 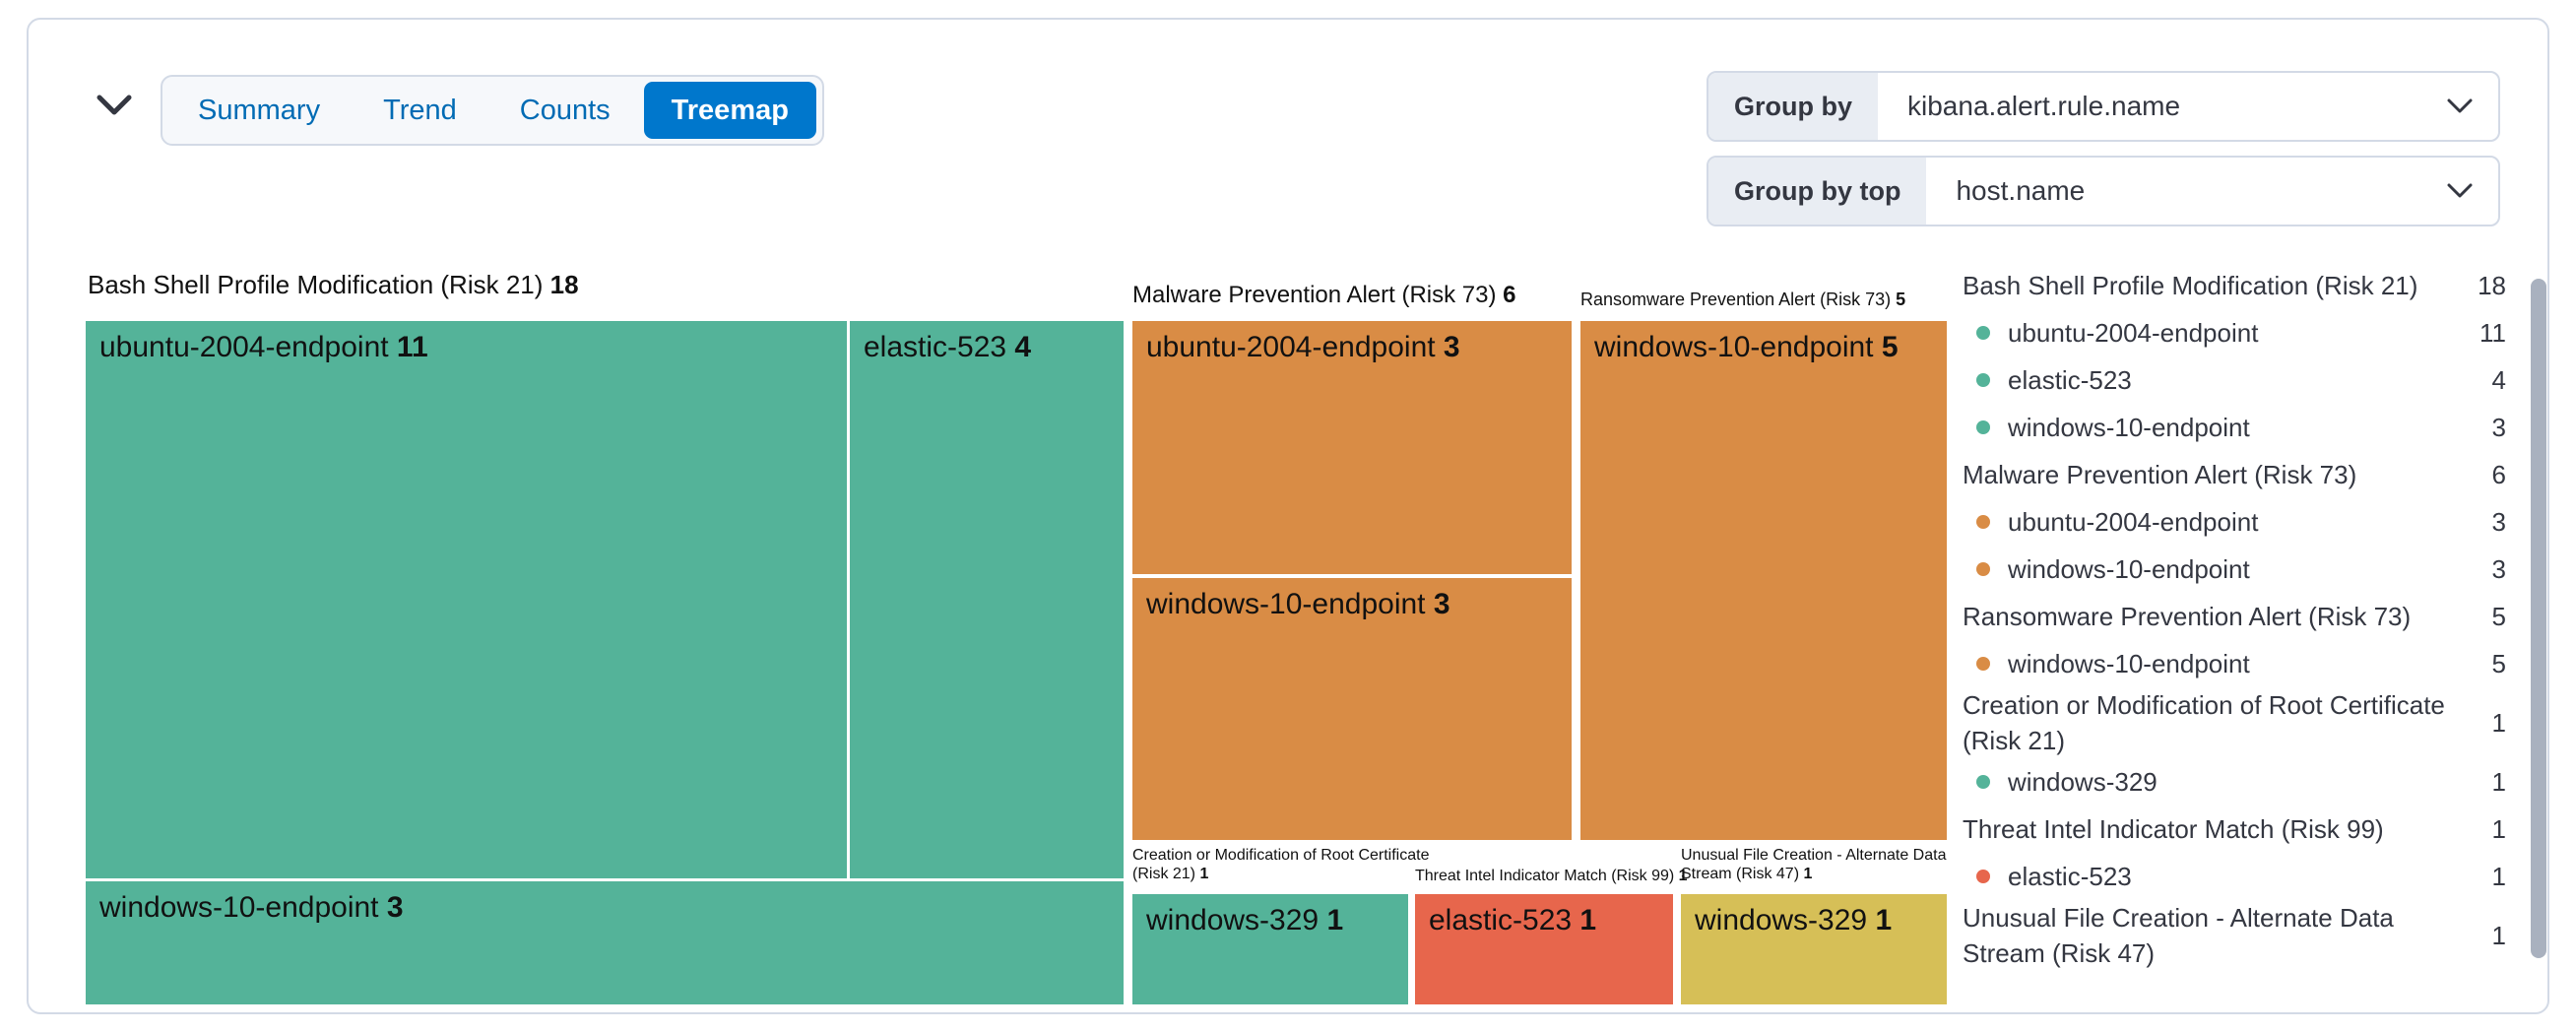 What do you see at coordinates (1551, 876) in the screenshot?
I see `treemap-group-header: Threat Intel Indicator Match (Risk 99) 1` at bounding box center [1551, 876].